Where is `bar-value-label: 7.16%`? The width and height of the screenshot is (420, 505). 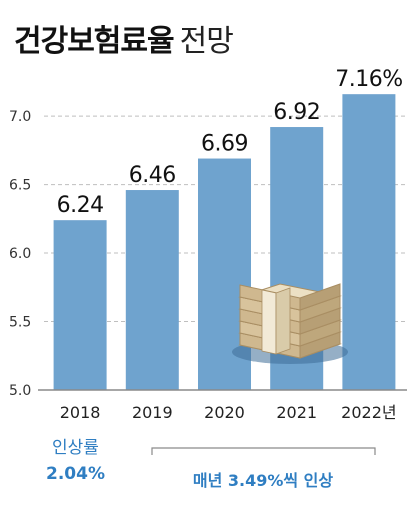
bar-value-label: 7.16% is located at coordinates (368, 79).